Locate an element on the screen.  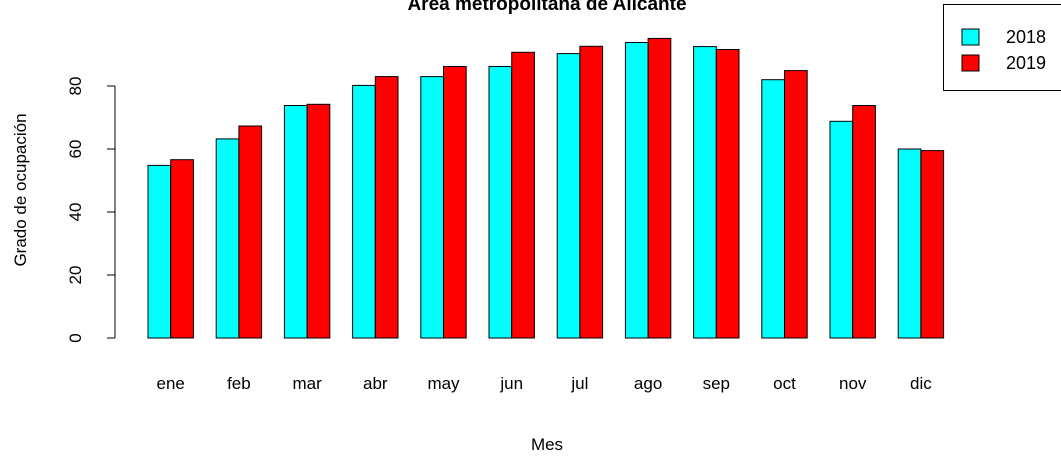
x-tick-label-abr: abr is located at coordinates (375, 383).